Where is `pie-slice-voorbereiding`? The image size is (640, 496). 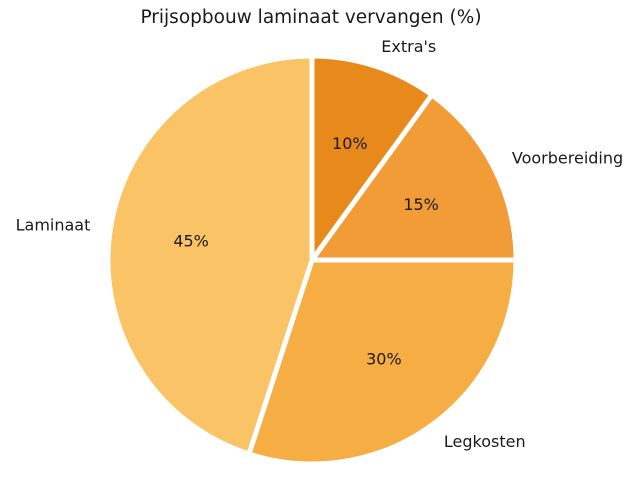 pie-slice-voorbereiding is located at coordinates (414, 177).